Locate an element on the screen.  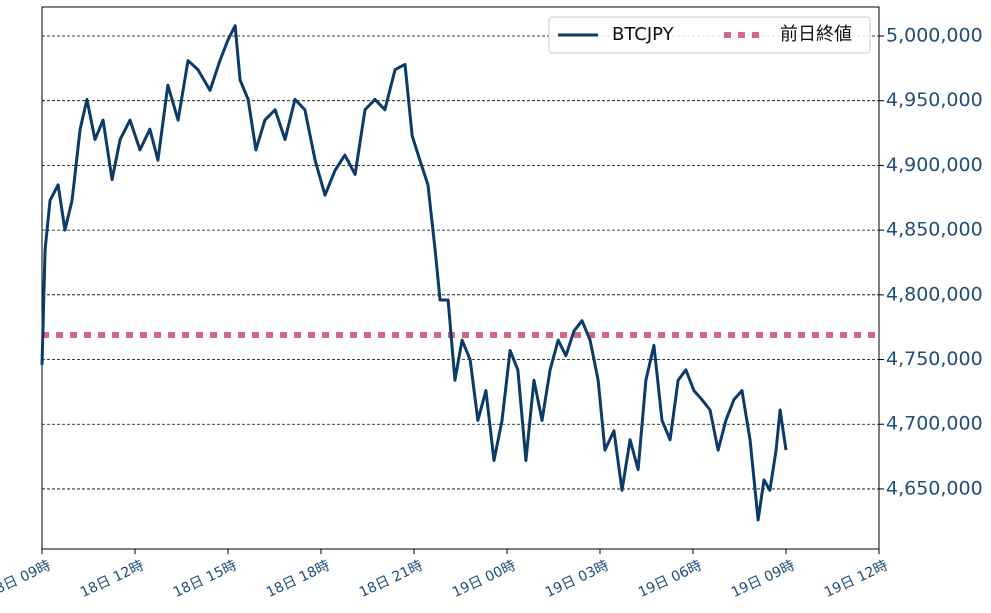
x-tick-label: 18日 12時 is located at coordinates (112, 579).